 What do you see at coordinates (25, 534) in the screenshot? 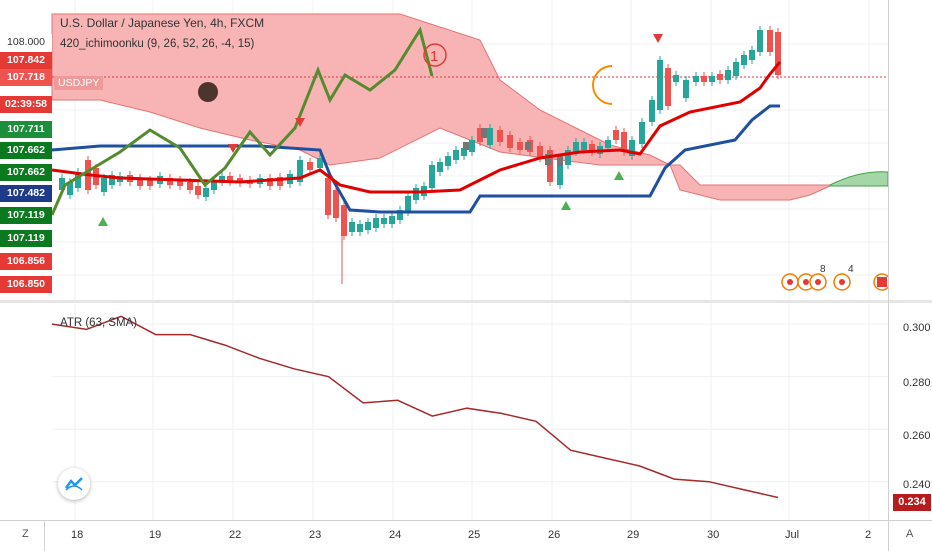
I see `time-axis-left-button: Z` at bounding box center [25, 534].